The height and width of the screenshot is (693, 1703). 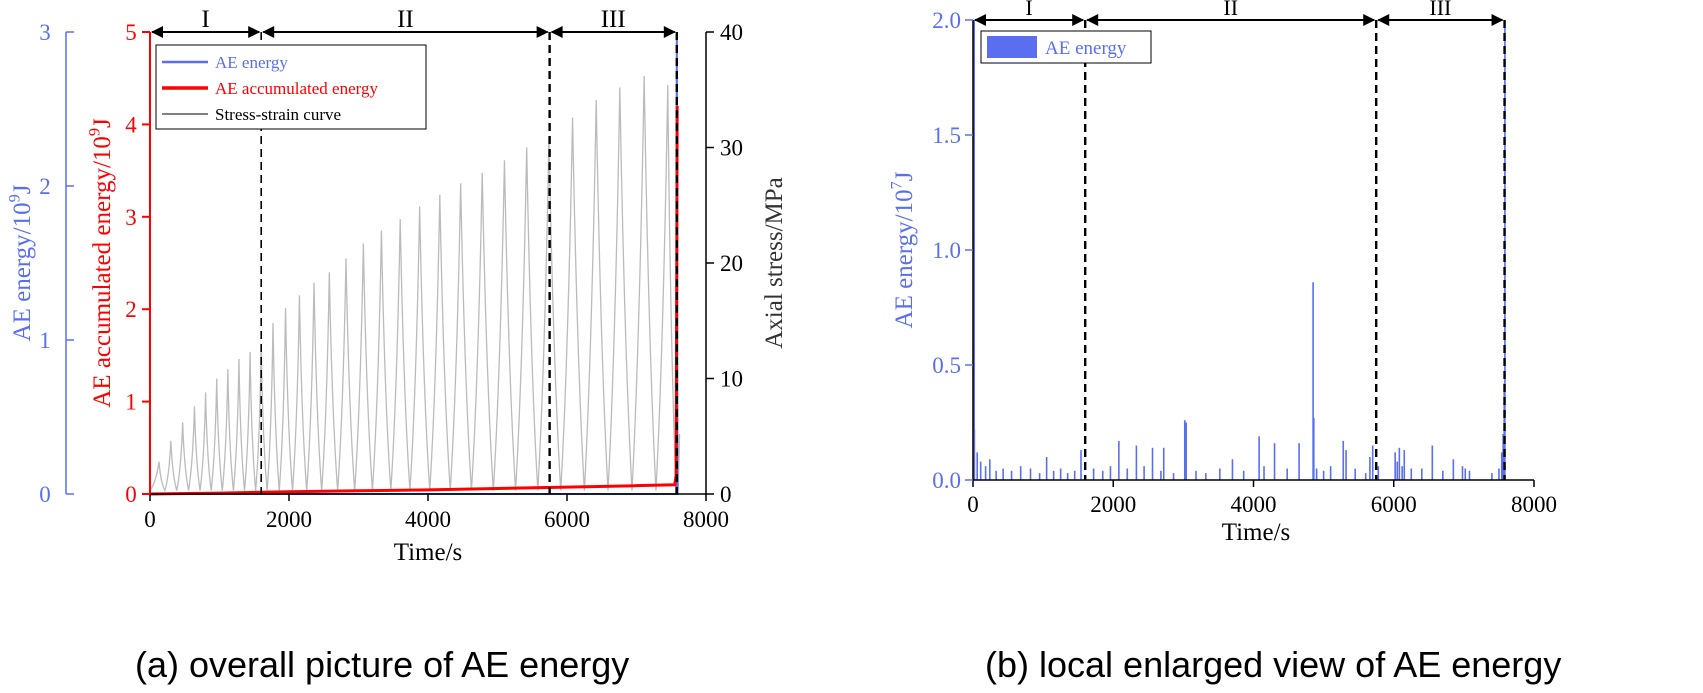 I want to click on x-tick-label-4: 8000, so click(x=706, y=519).